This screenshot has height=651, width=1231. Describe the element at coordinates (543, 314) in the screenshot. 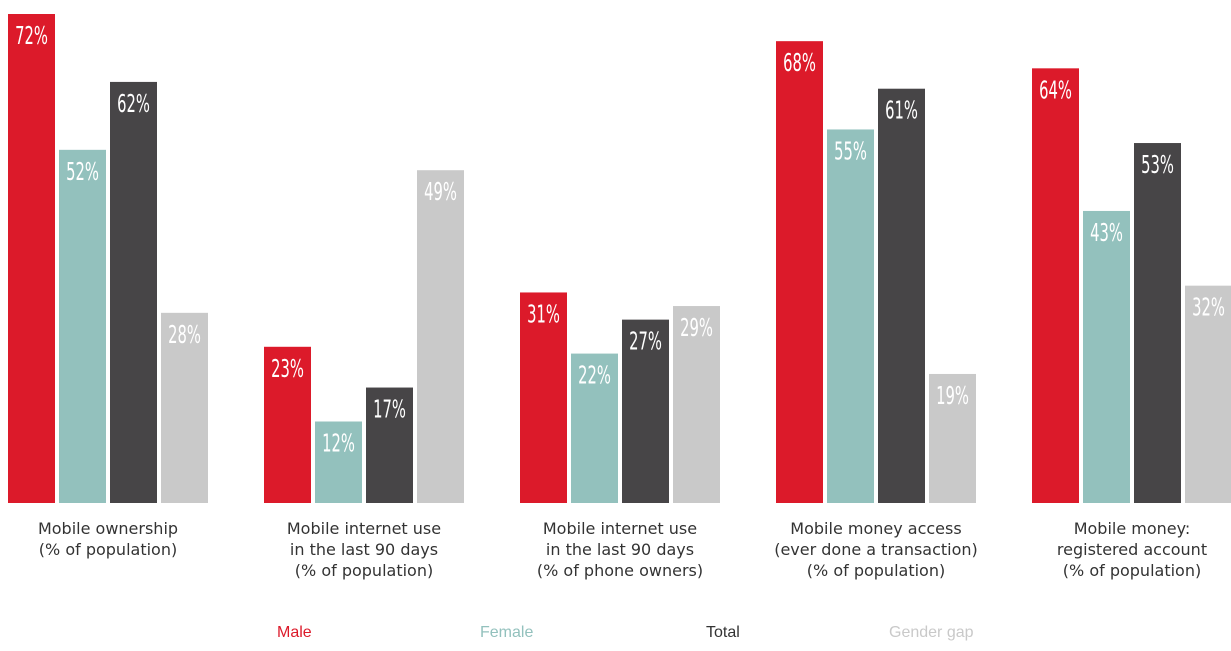

I see `data-label-male-3: 31%` at that location.